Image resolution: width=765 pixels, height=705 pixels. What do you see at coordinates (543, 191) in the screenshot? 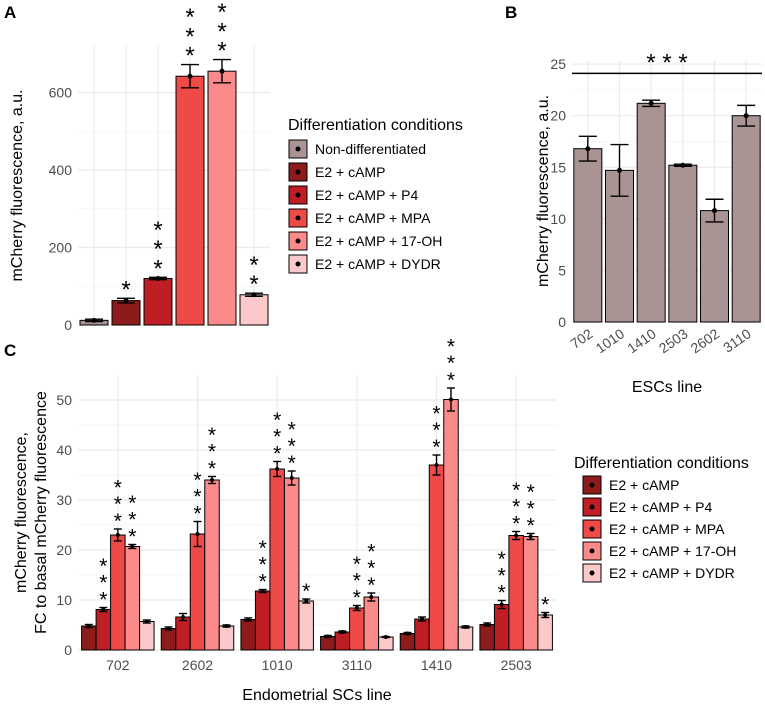
I see `panel-b-y-axis-label: mCherry fluorescence, a.u.` at bounding box center [543, 191].